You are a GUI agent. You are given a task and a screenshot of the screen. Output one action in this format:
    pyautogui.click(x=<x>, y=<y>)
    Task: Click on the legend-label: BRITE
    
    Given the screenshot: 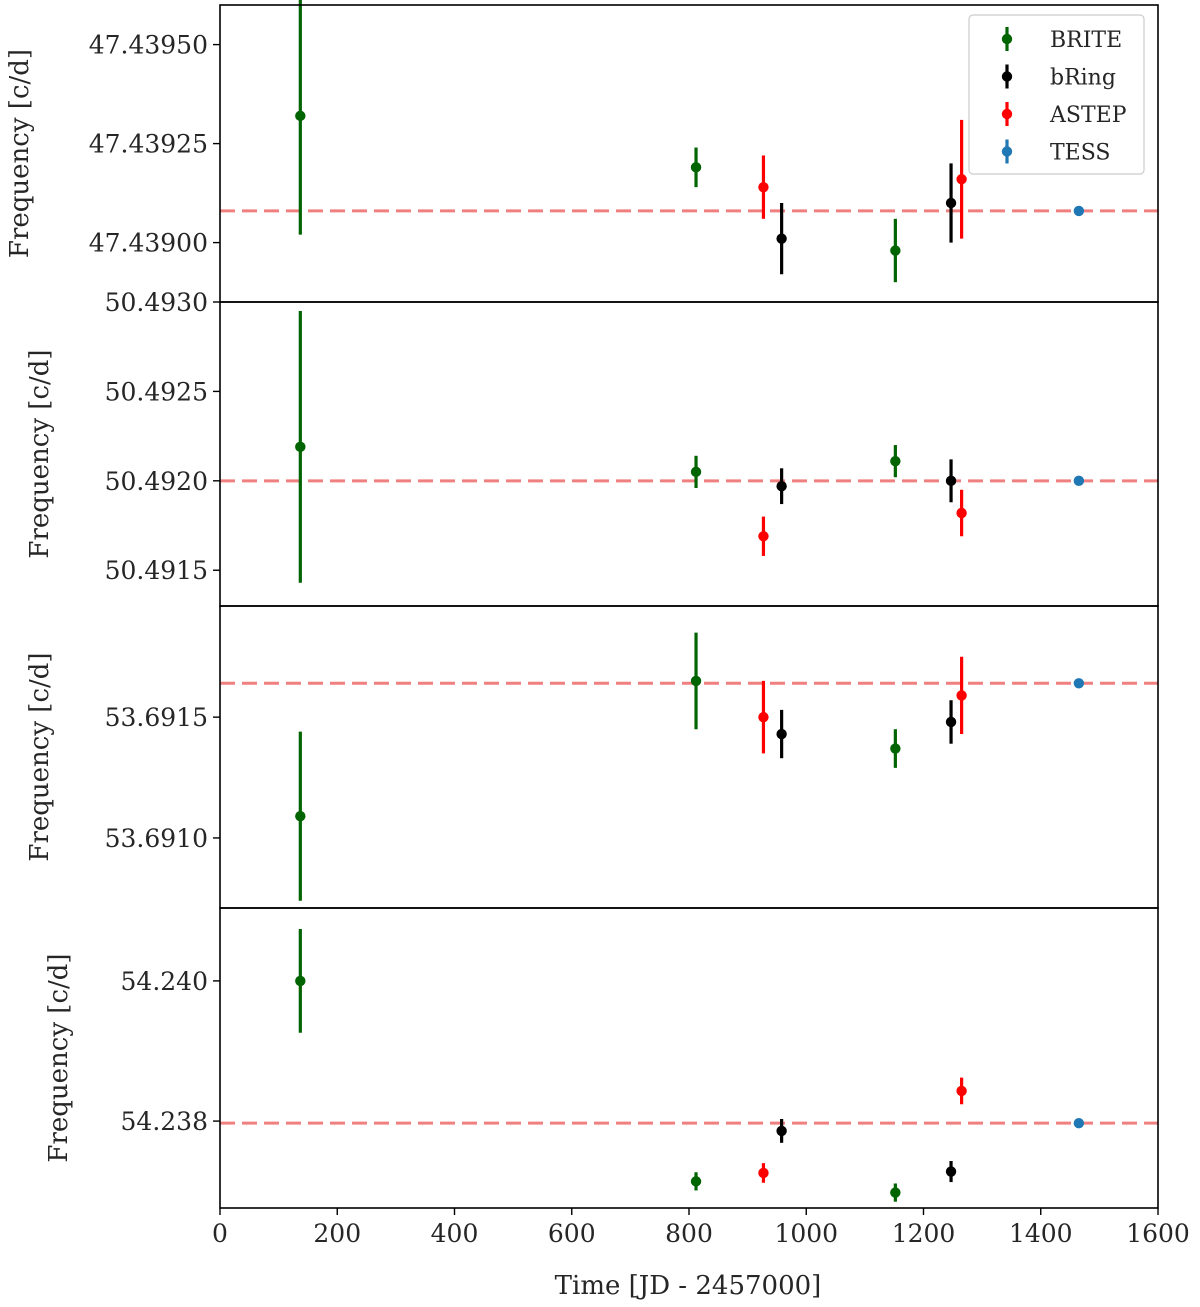 What is the action you would take?
    pyautogui.click(x=1086, y=40)
    